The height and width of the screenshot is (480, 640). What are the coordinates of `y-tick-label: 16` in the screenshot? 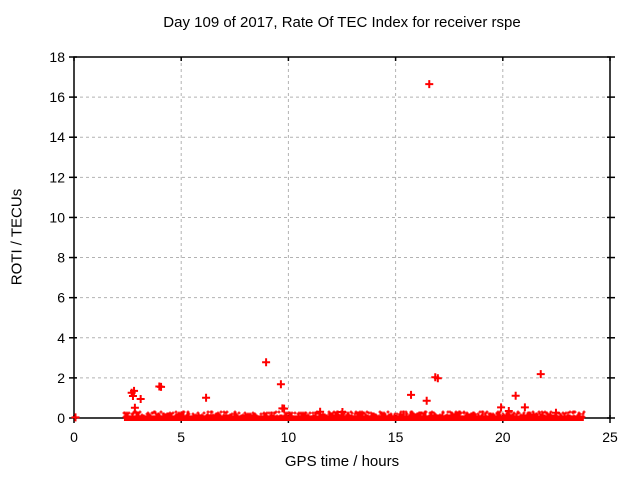 It's located at (57, 97).